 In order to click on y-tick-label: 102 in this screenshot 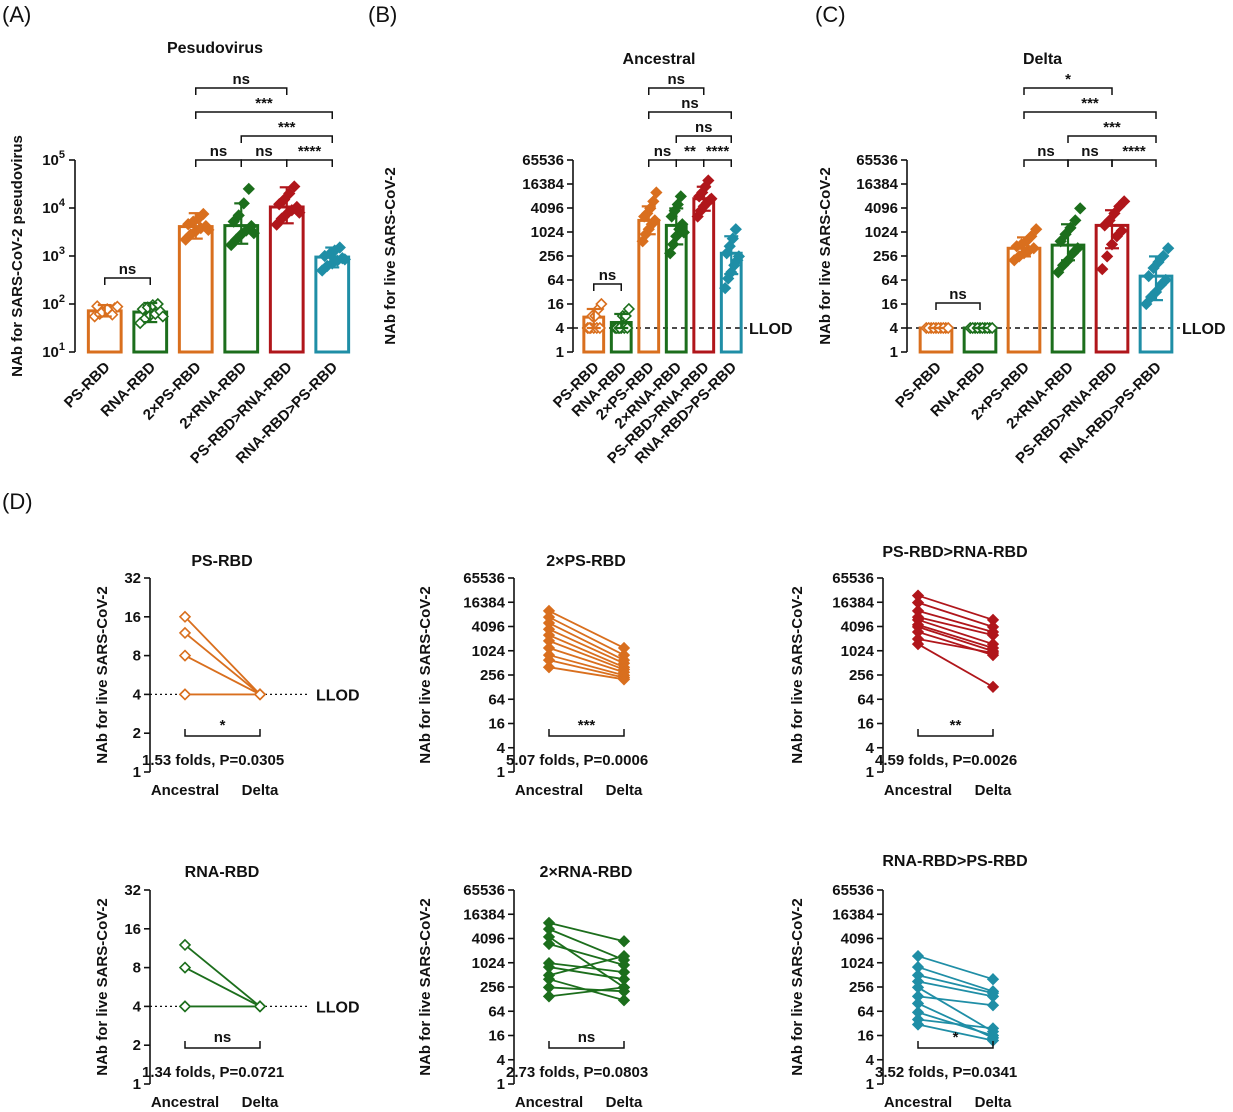, I will do `click(53, 303)`.